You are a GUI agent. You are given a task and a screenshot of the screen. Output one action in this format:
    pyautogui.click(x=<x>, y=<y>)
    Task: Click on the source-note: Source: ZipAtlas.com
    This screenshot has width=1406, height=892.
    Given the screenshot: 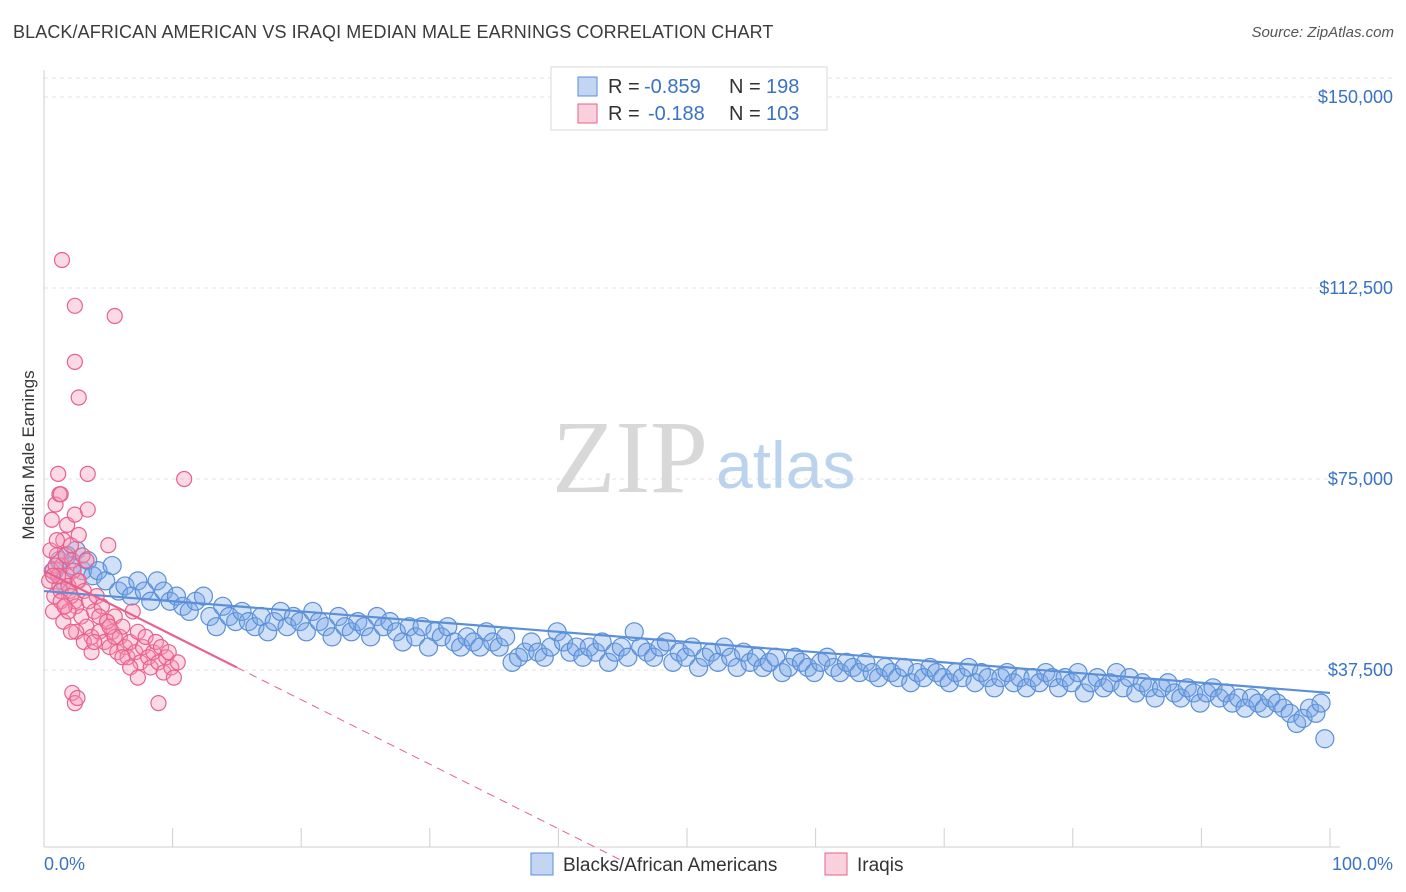 What is the action you would take?
    pyautogui.click(x=1322, y=32)
    